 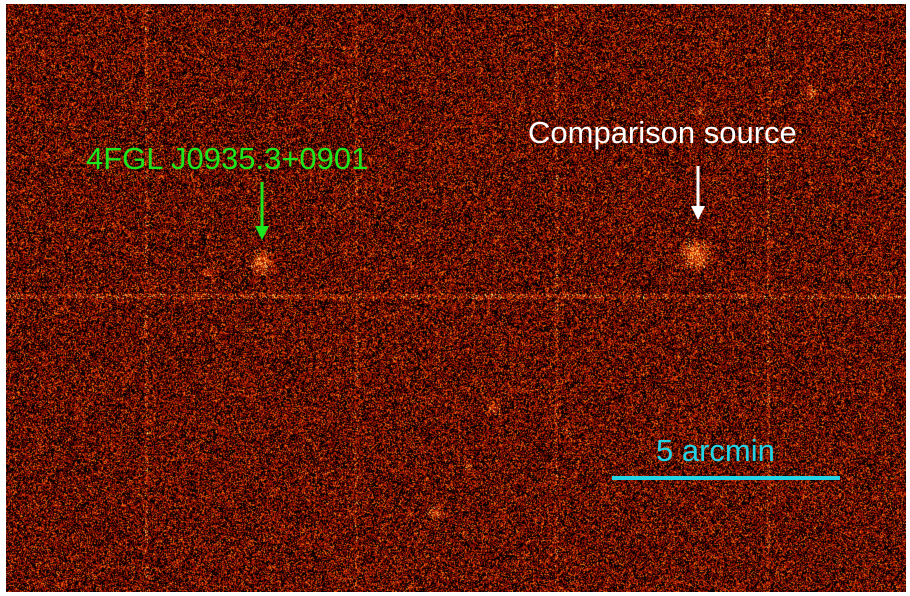 What do you see at coordinates (262, 211) in the screenshot?
I see `target-arrow` at bounding box center [262, 211].